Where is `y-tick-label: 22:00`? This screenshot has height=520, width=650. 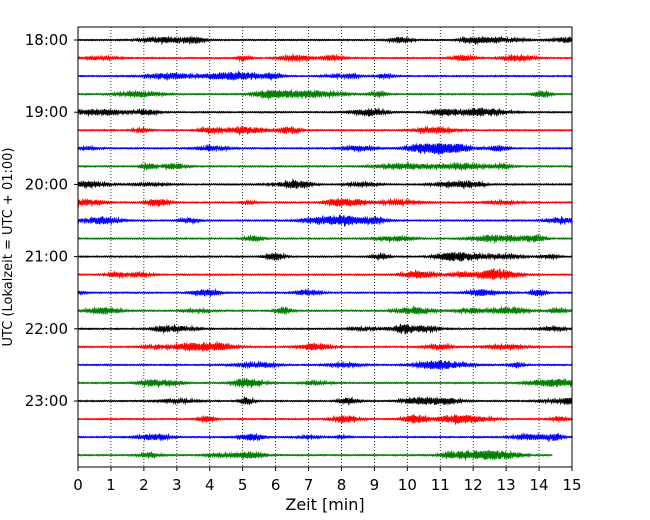
y-tick-label: 22:00 is located at coordinates (46, 329).